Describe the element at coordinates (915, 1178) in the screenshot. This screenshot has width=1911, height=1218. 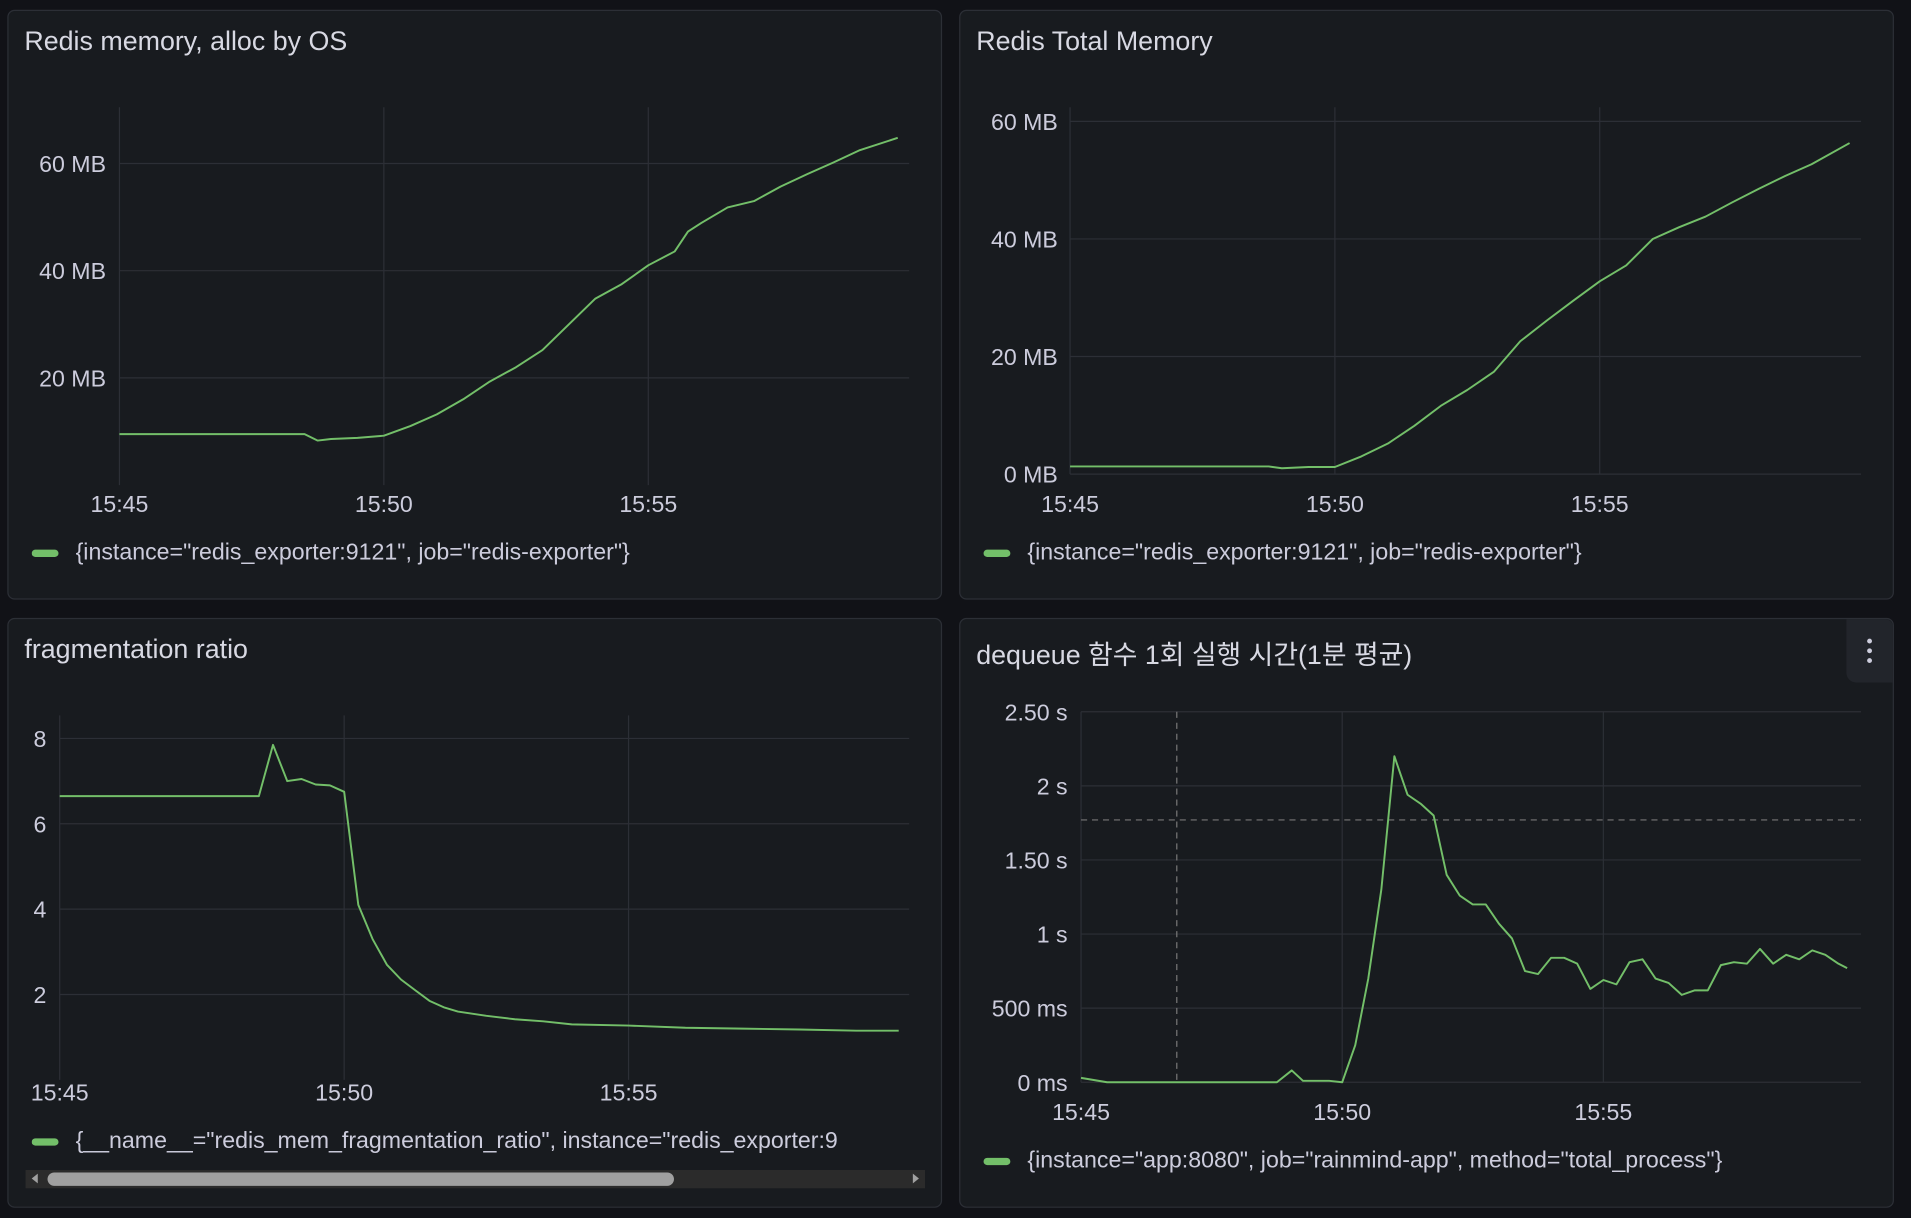
I see `scroll-right-arrow-icon` at that location.